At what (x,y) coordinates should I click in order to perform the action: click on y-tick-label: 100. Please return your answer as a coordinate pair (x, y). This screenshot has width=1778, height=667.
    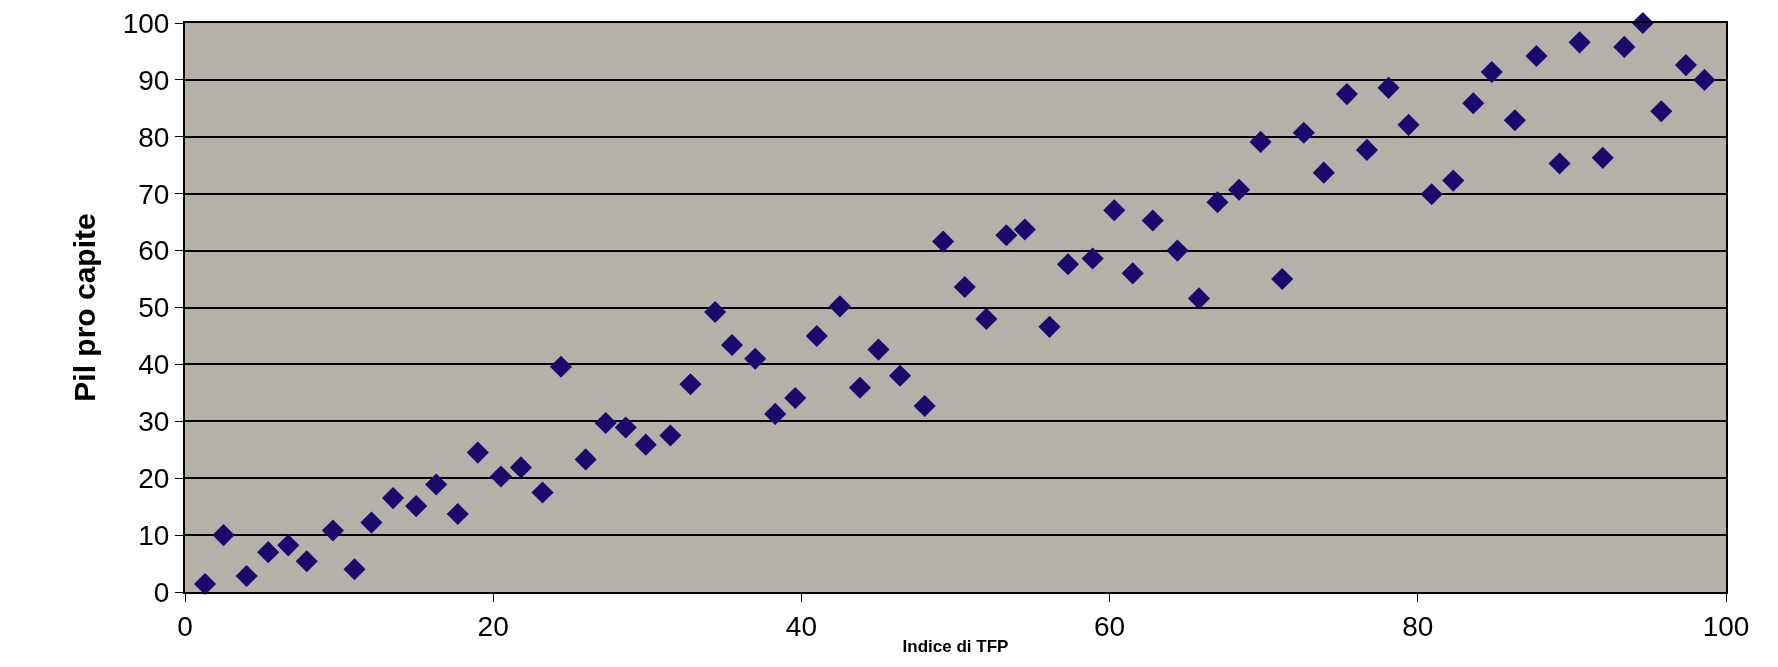
    Looking at the image, I should click on (146, 23).